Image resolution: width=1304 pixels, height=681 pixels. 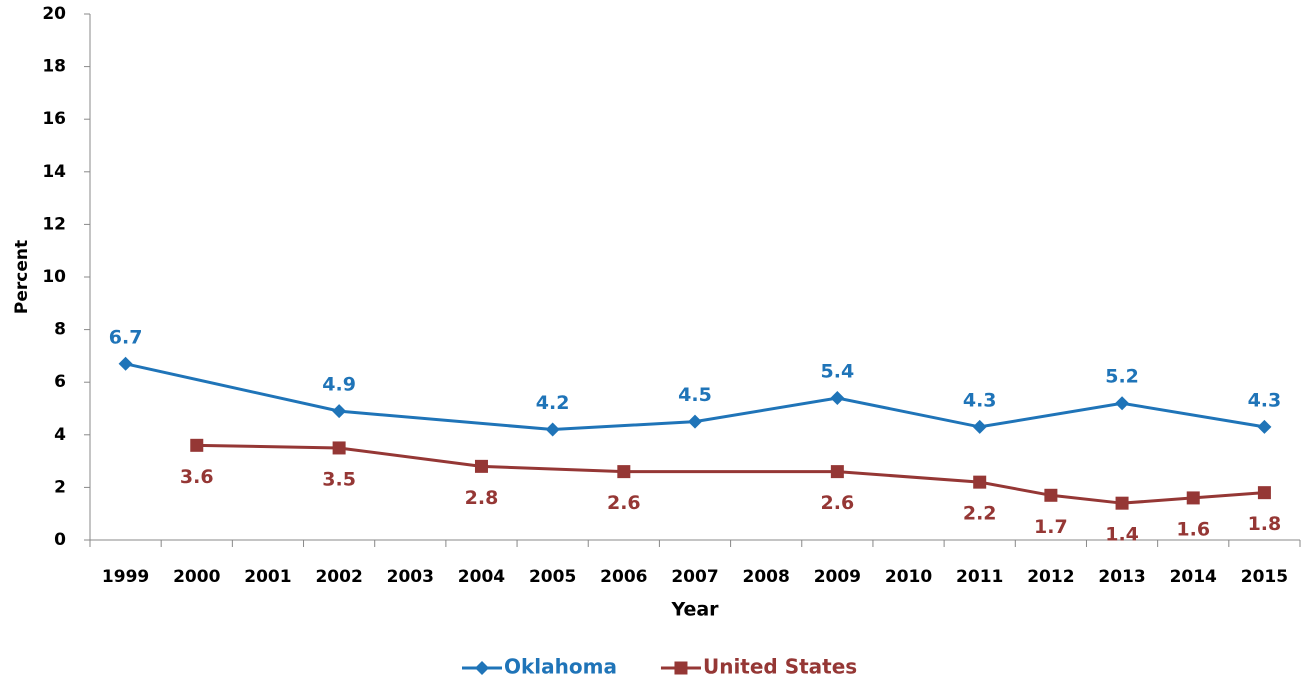 I want to click on x-tick-label: 2001, so click(x=267, y=577).